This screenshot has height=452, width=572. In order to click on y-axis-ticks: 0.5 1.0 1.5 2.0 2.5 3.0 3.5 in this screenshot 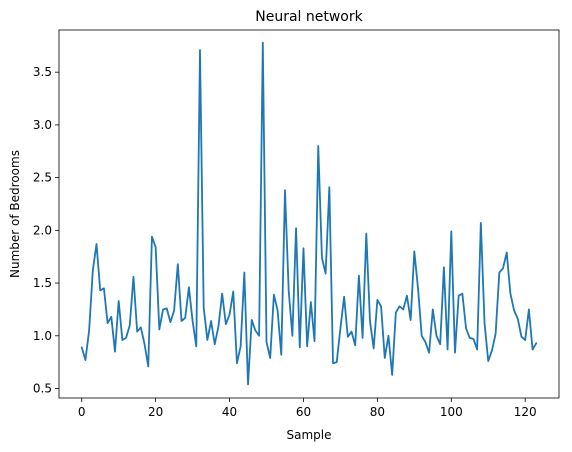, I will do `click(46, 230)`.